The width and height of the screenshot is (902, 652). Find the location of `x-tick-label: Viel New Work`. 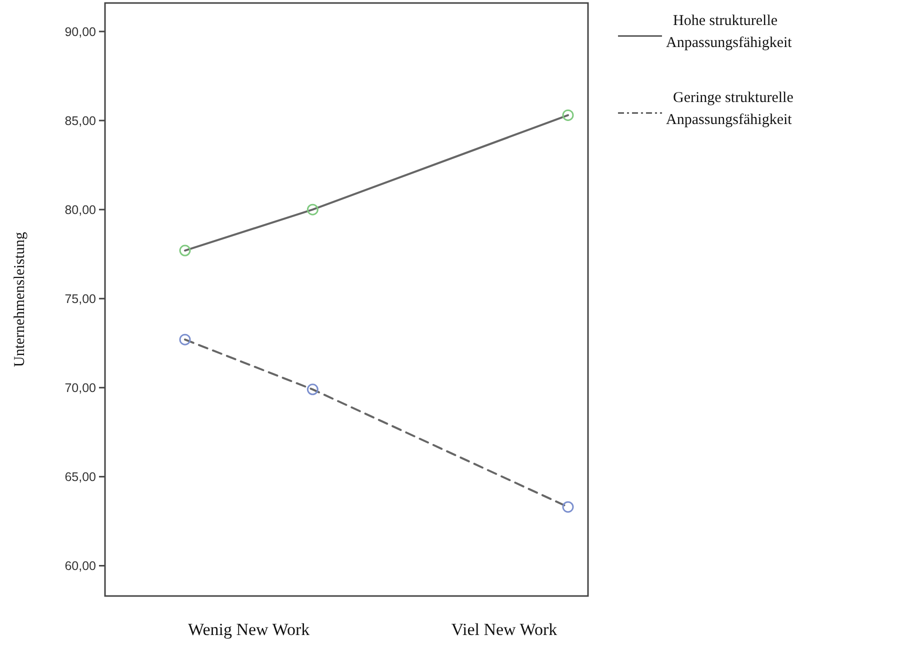

x-tick-label: Viel New Work is located at coordinates (504, 629).